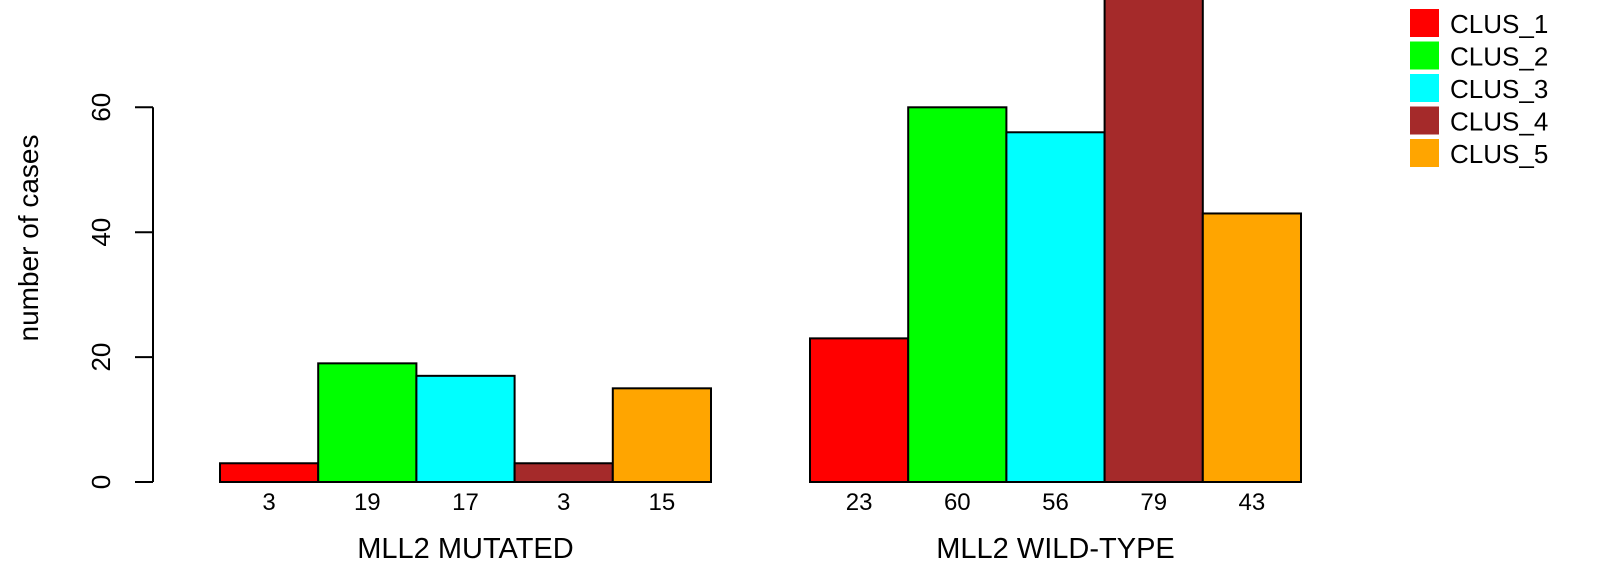 The image size is (1611, 578). Describe the element at coordinates (465, 549) in the screenshot. I see `group-label: MLL2 MUTATED` at that location.